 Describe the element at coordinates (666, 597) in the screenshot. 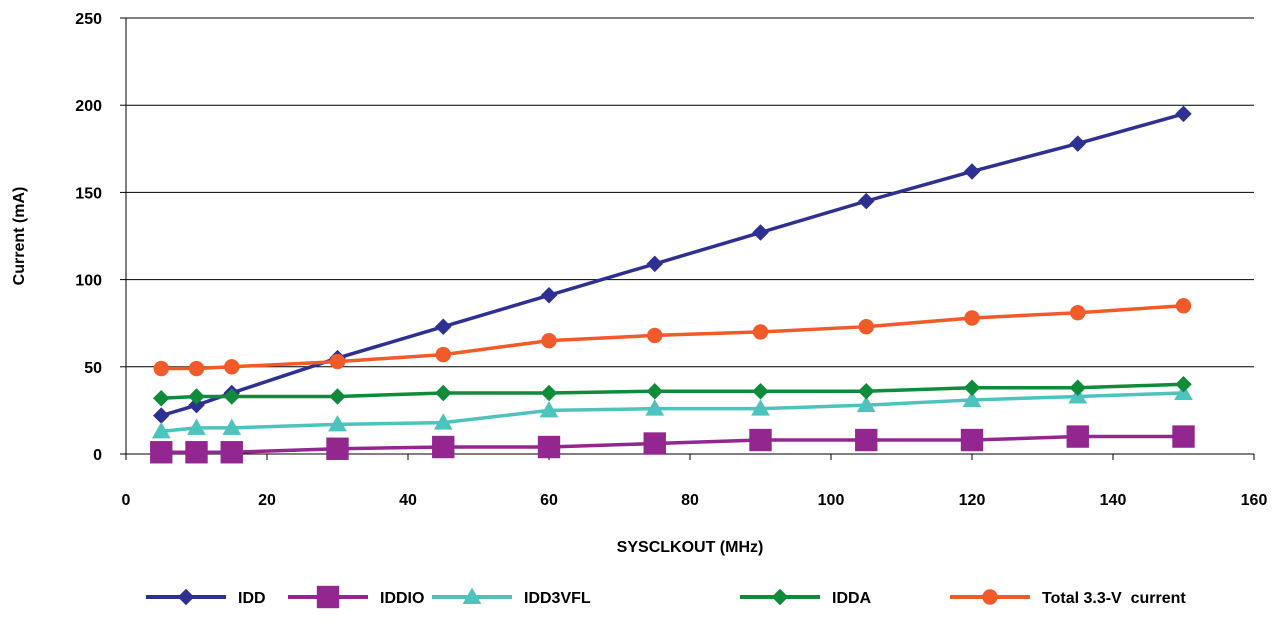

I see `legend: IDD IDDIO IDD3VFL IDDA Total 3.3-V current` at that location.